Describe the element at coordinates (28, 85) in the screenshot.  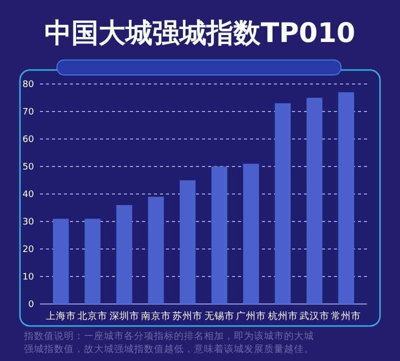
I see `y-tick-label: 80` at that location.